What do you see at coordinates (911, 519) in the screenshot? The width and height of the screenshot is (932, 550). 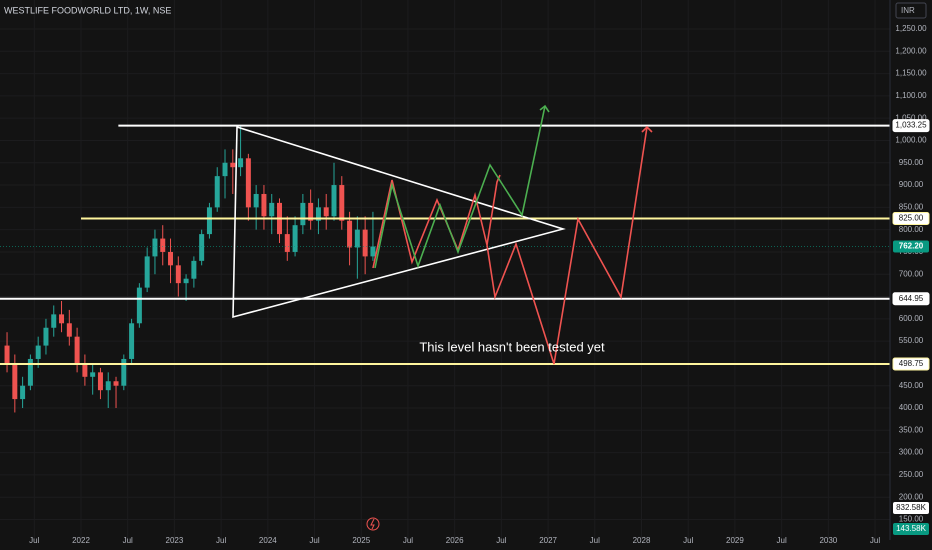 I see `y-tick-label: 150.00` at bounding box center [911, 519].